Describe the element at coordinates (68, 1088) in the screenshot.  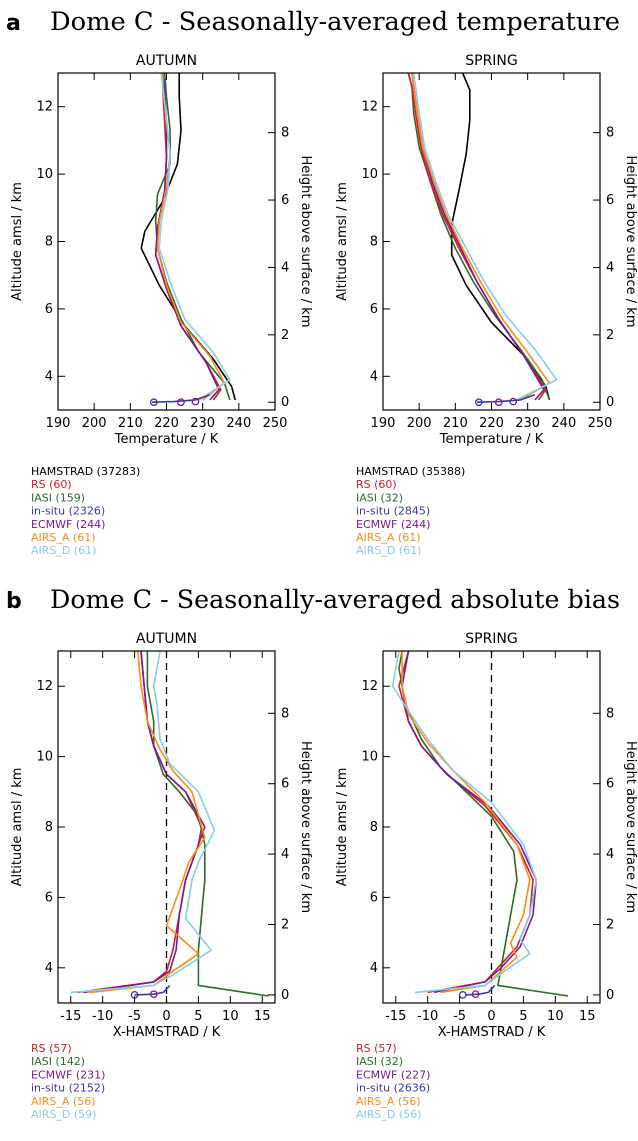
I see `legend-entry: in-situ (2152)` at that location.